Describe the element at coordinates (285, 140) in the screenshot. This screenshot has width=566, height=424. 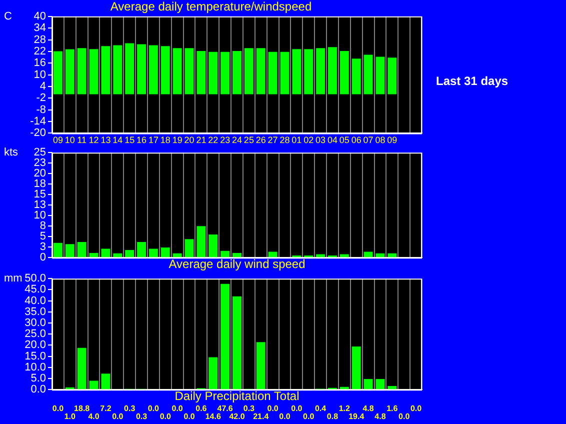
I see `x-tick-label: 28` at that location.